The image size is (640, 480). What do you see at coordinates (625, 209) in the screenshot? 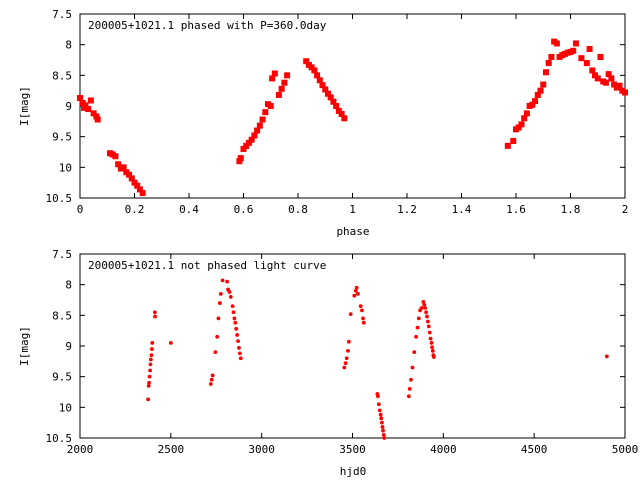
I see `x-tick-label: 2` at bounding box center [625, 209].